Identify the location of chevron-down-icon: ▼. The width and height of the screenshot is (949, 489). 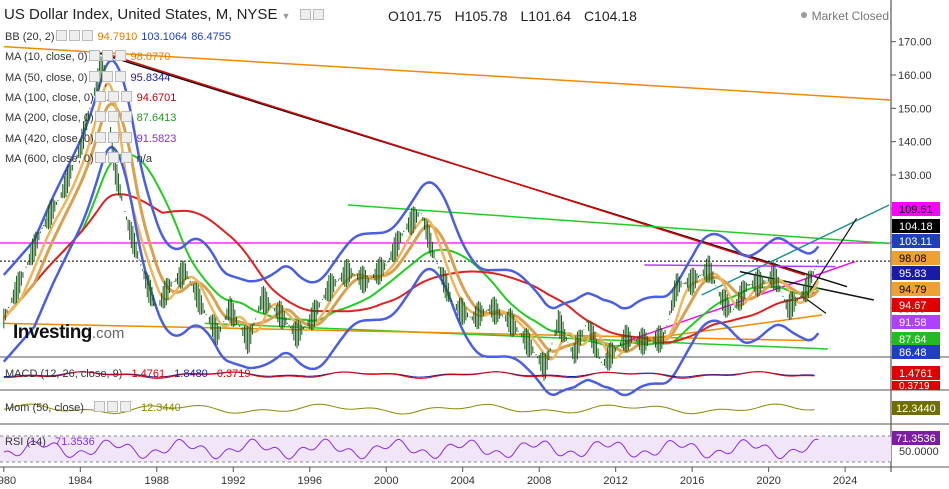
(286, 16).